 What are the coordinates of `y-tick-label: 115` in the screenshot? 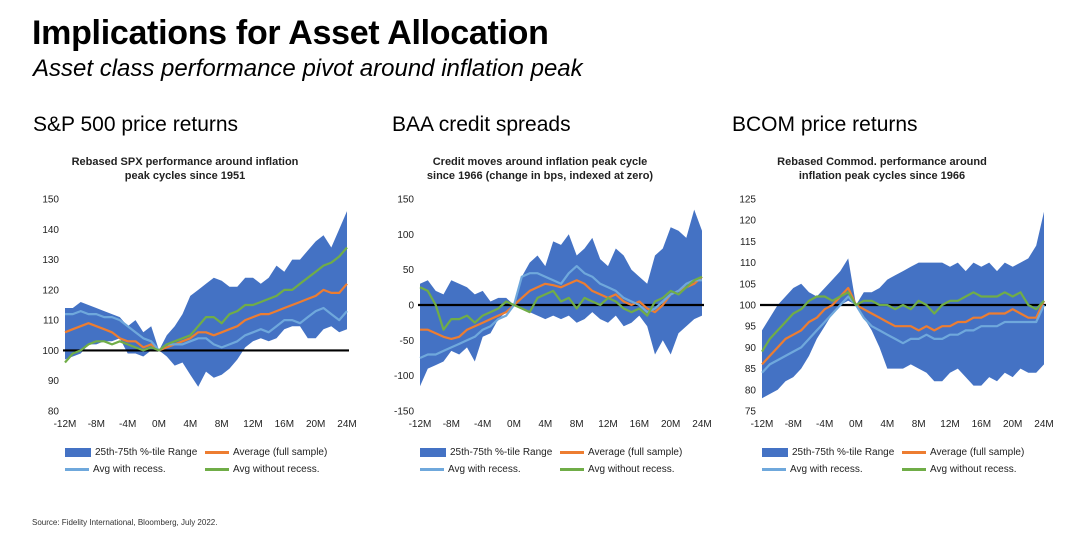 It's located at (748, 242).